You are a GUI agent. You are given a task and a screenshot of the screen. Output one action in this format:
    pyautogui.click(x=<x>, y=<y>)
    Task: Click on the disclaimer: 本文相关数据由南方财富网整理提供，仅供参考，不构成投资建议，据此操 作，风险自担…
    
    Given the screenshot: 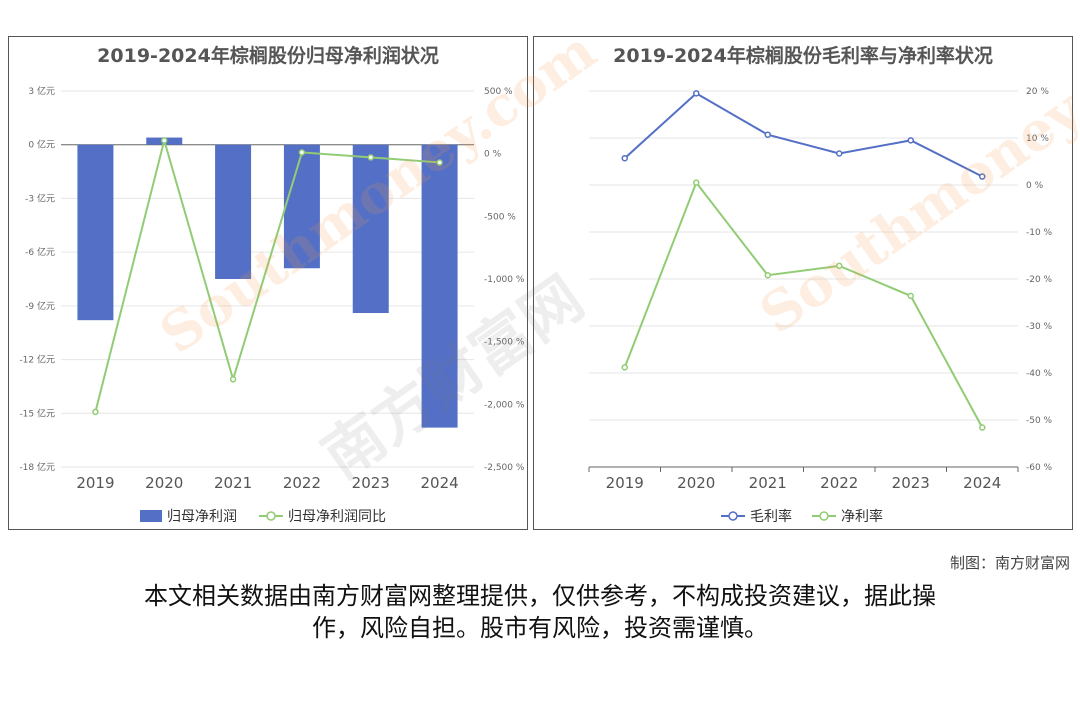 What is the action you would take?
    pyautogui.click(x=540, y=612)
    